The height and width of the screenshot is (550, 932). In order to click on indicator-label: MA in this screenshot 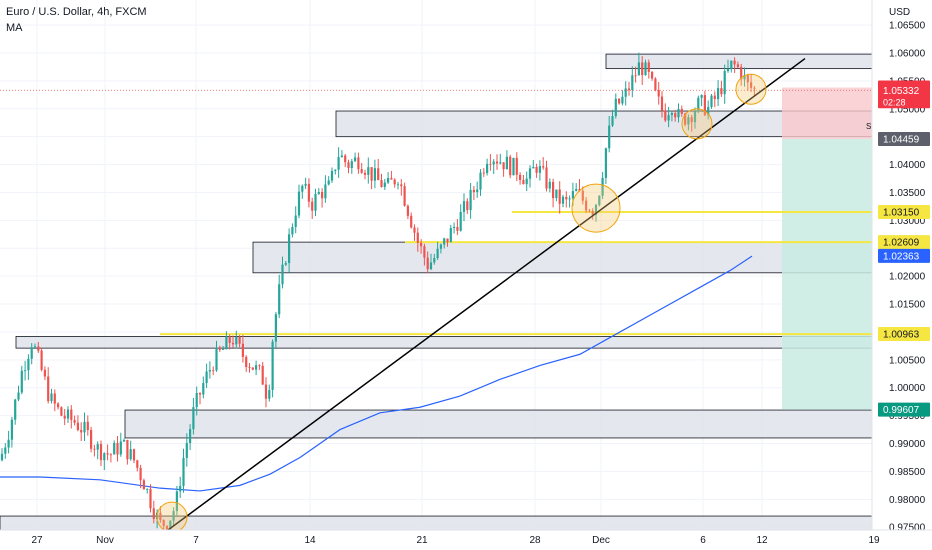, I will do `click(14, 28)`.